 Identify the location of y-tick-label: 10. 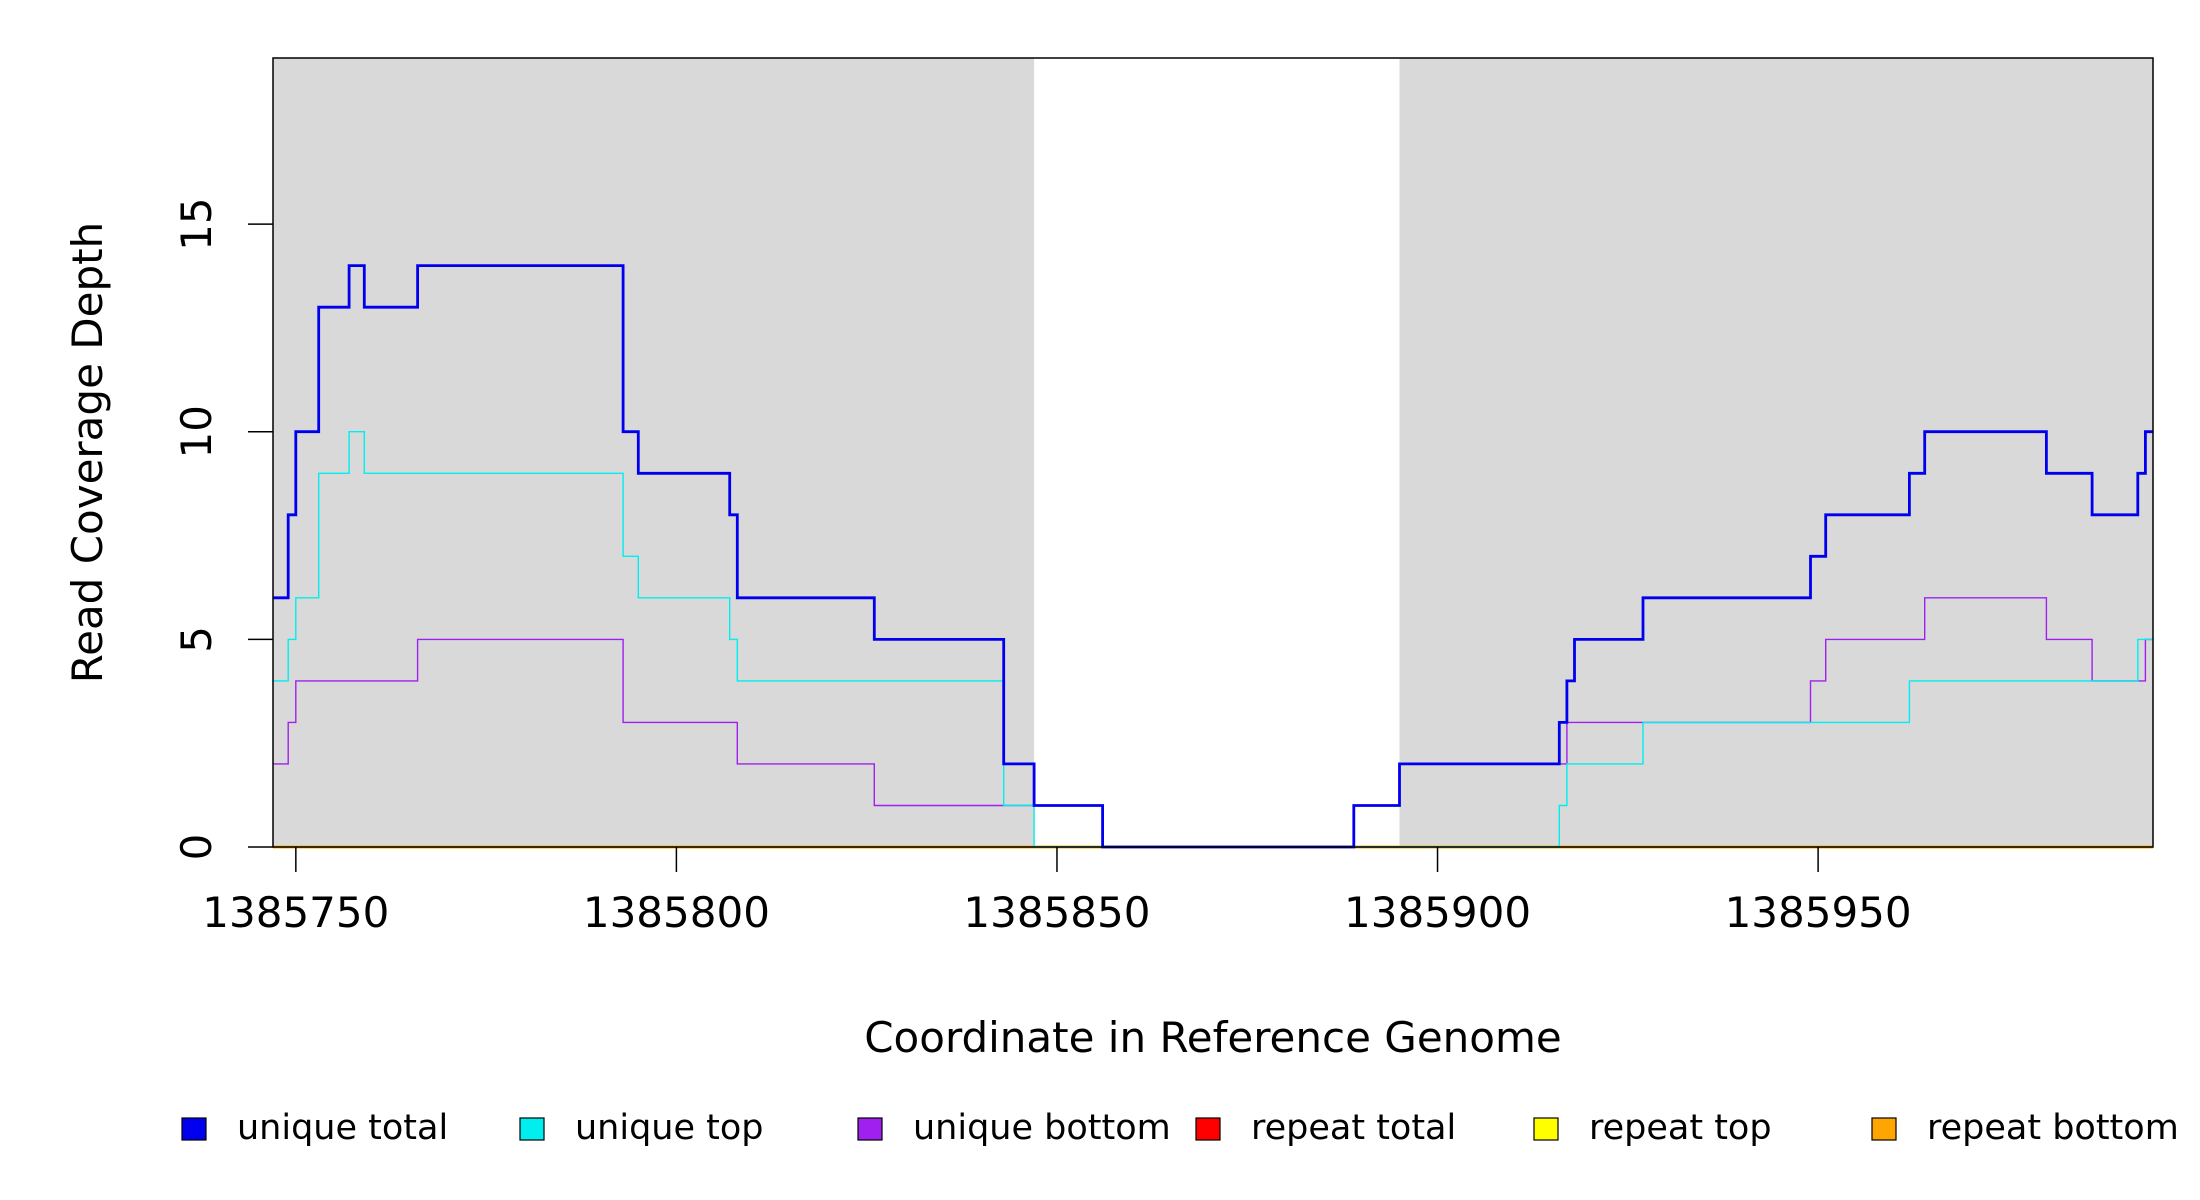
(196, 431).